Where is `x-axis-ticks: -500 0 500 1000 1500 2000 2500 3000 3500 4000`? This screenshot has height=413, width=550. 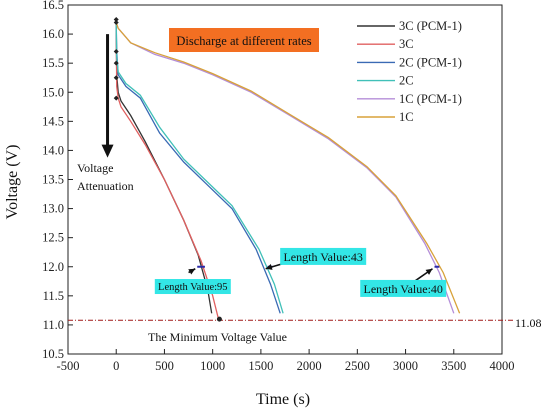
x-axis-ticks: -500 0 500 1000 1500 2000 2500 3000 3500 4000 is located at coordinates (286, 361).